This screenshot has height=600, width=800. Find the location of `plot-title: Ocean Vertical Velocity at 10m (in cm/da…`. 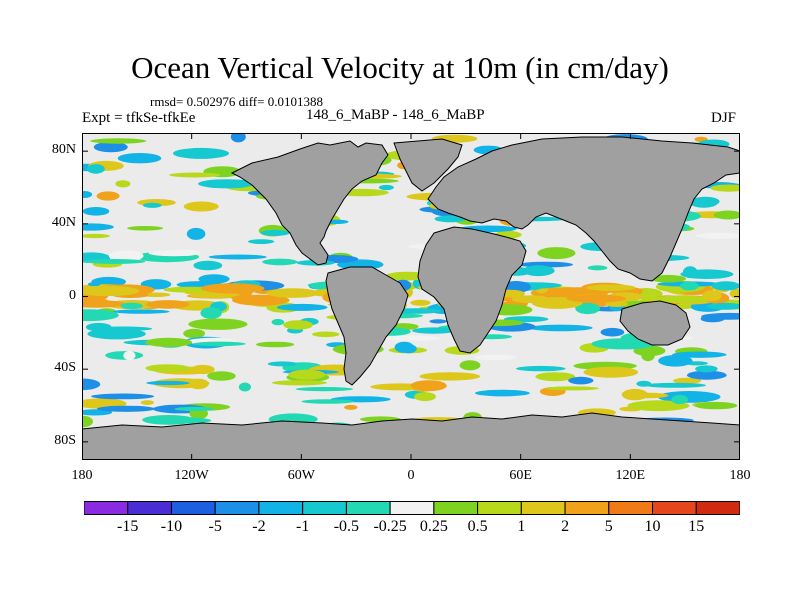

plot-title: Ocean Vertical Velocity at 10m (in cm/da… is located at coordinates (400, 67).